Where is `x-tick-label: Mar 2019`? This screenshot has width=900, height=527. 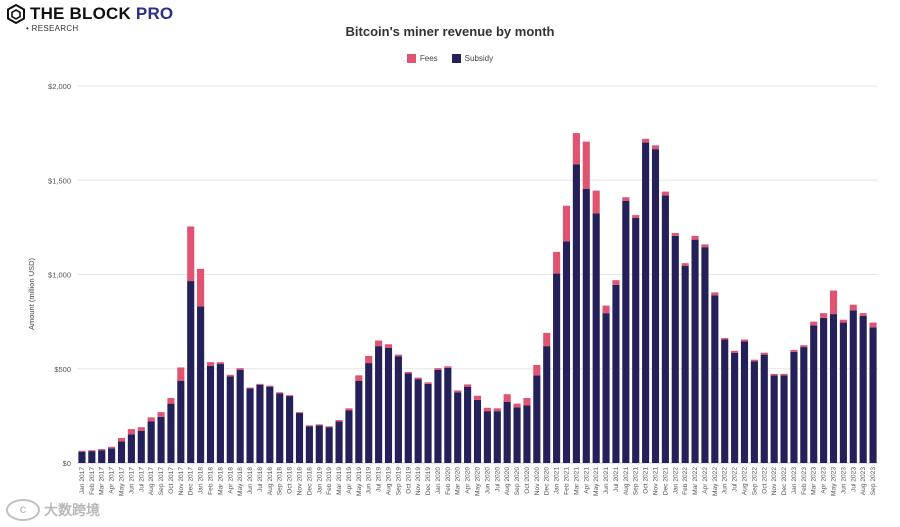
x-tick-label: Mar 2019 is located at coordinates (339, 481).